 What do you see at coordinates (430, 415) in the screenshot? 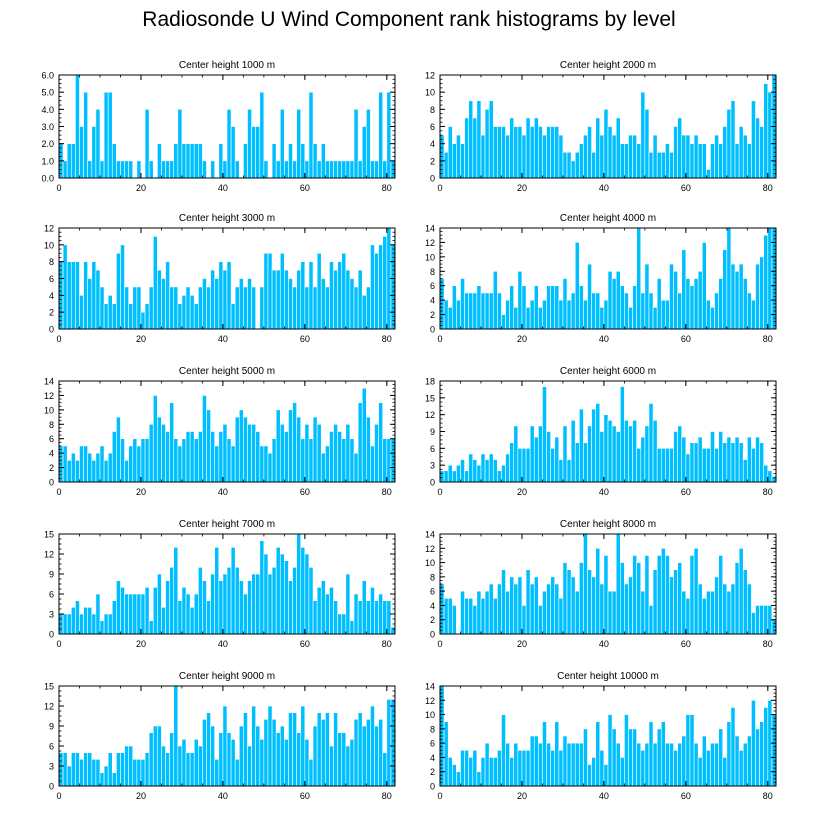
I see `y-tick-label: 12` at bounding box center [430, 415].